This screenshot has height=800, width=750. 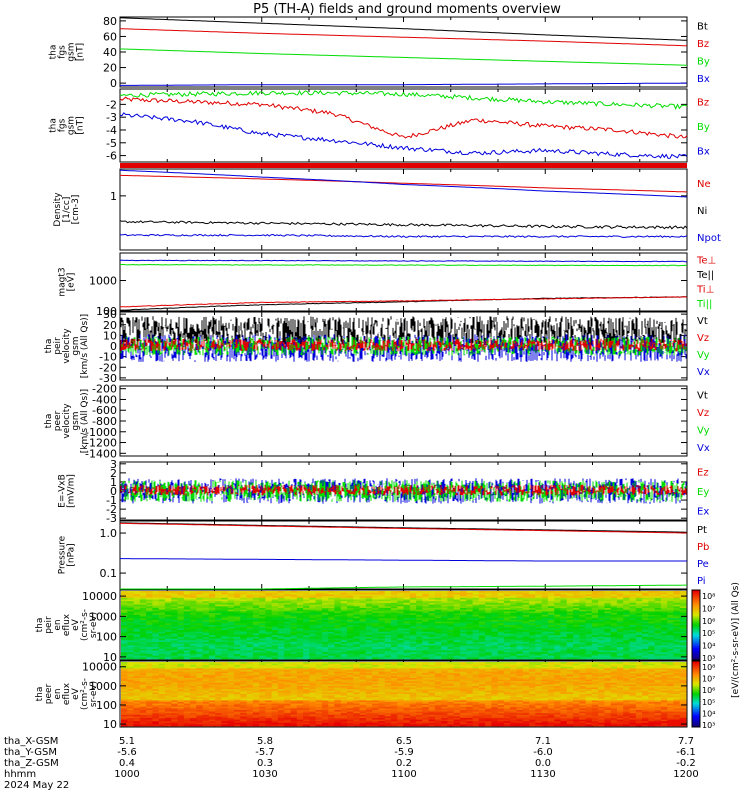 What do you see at coordinates (104, 399) in the screenshot?
I see `y-tick-label: -400` at bounding box center [104, 399].